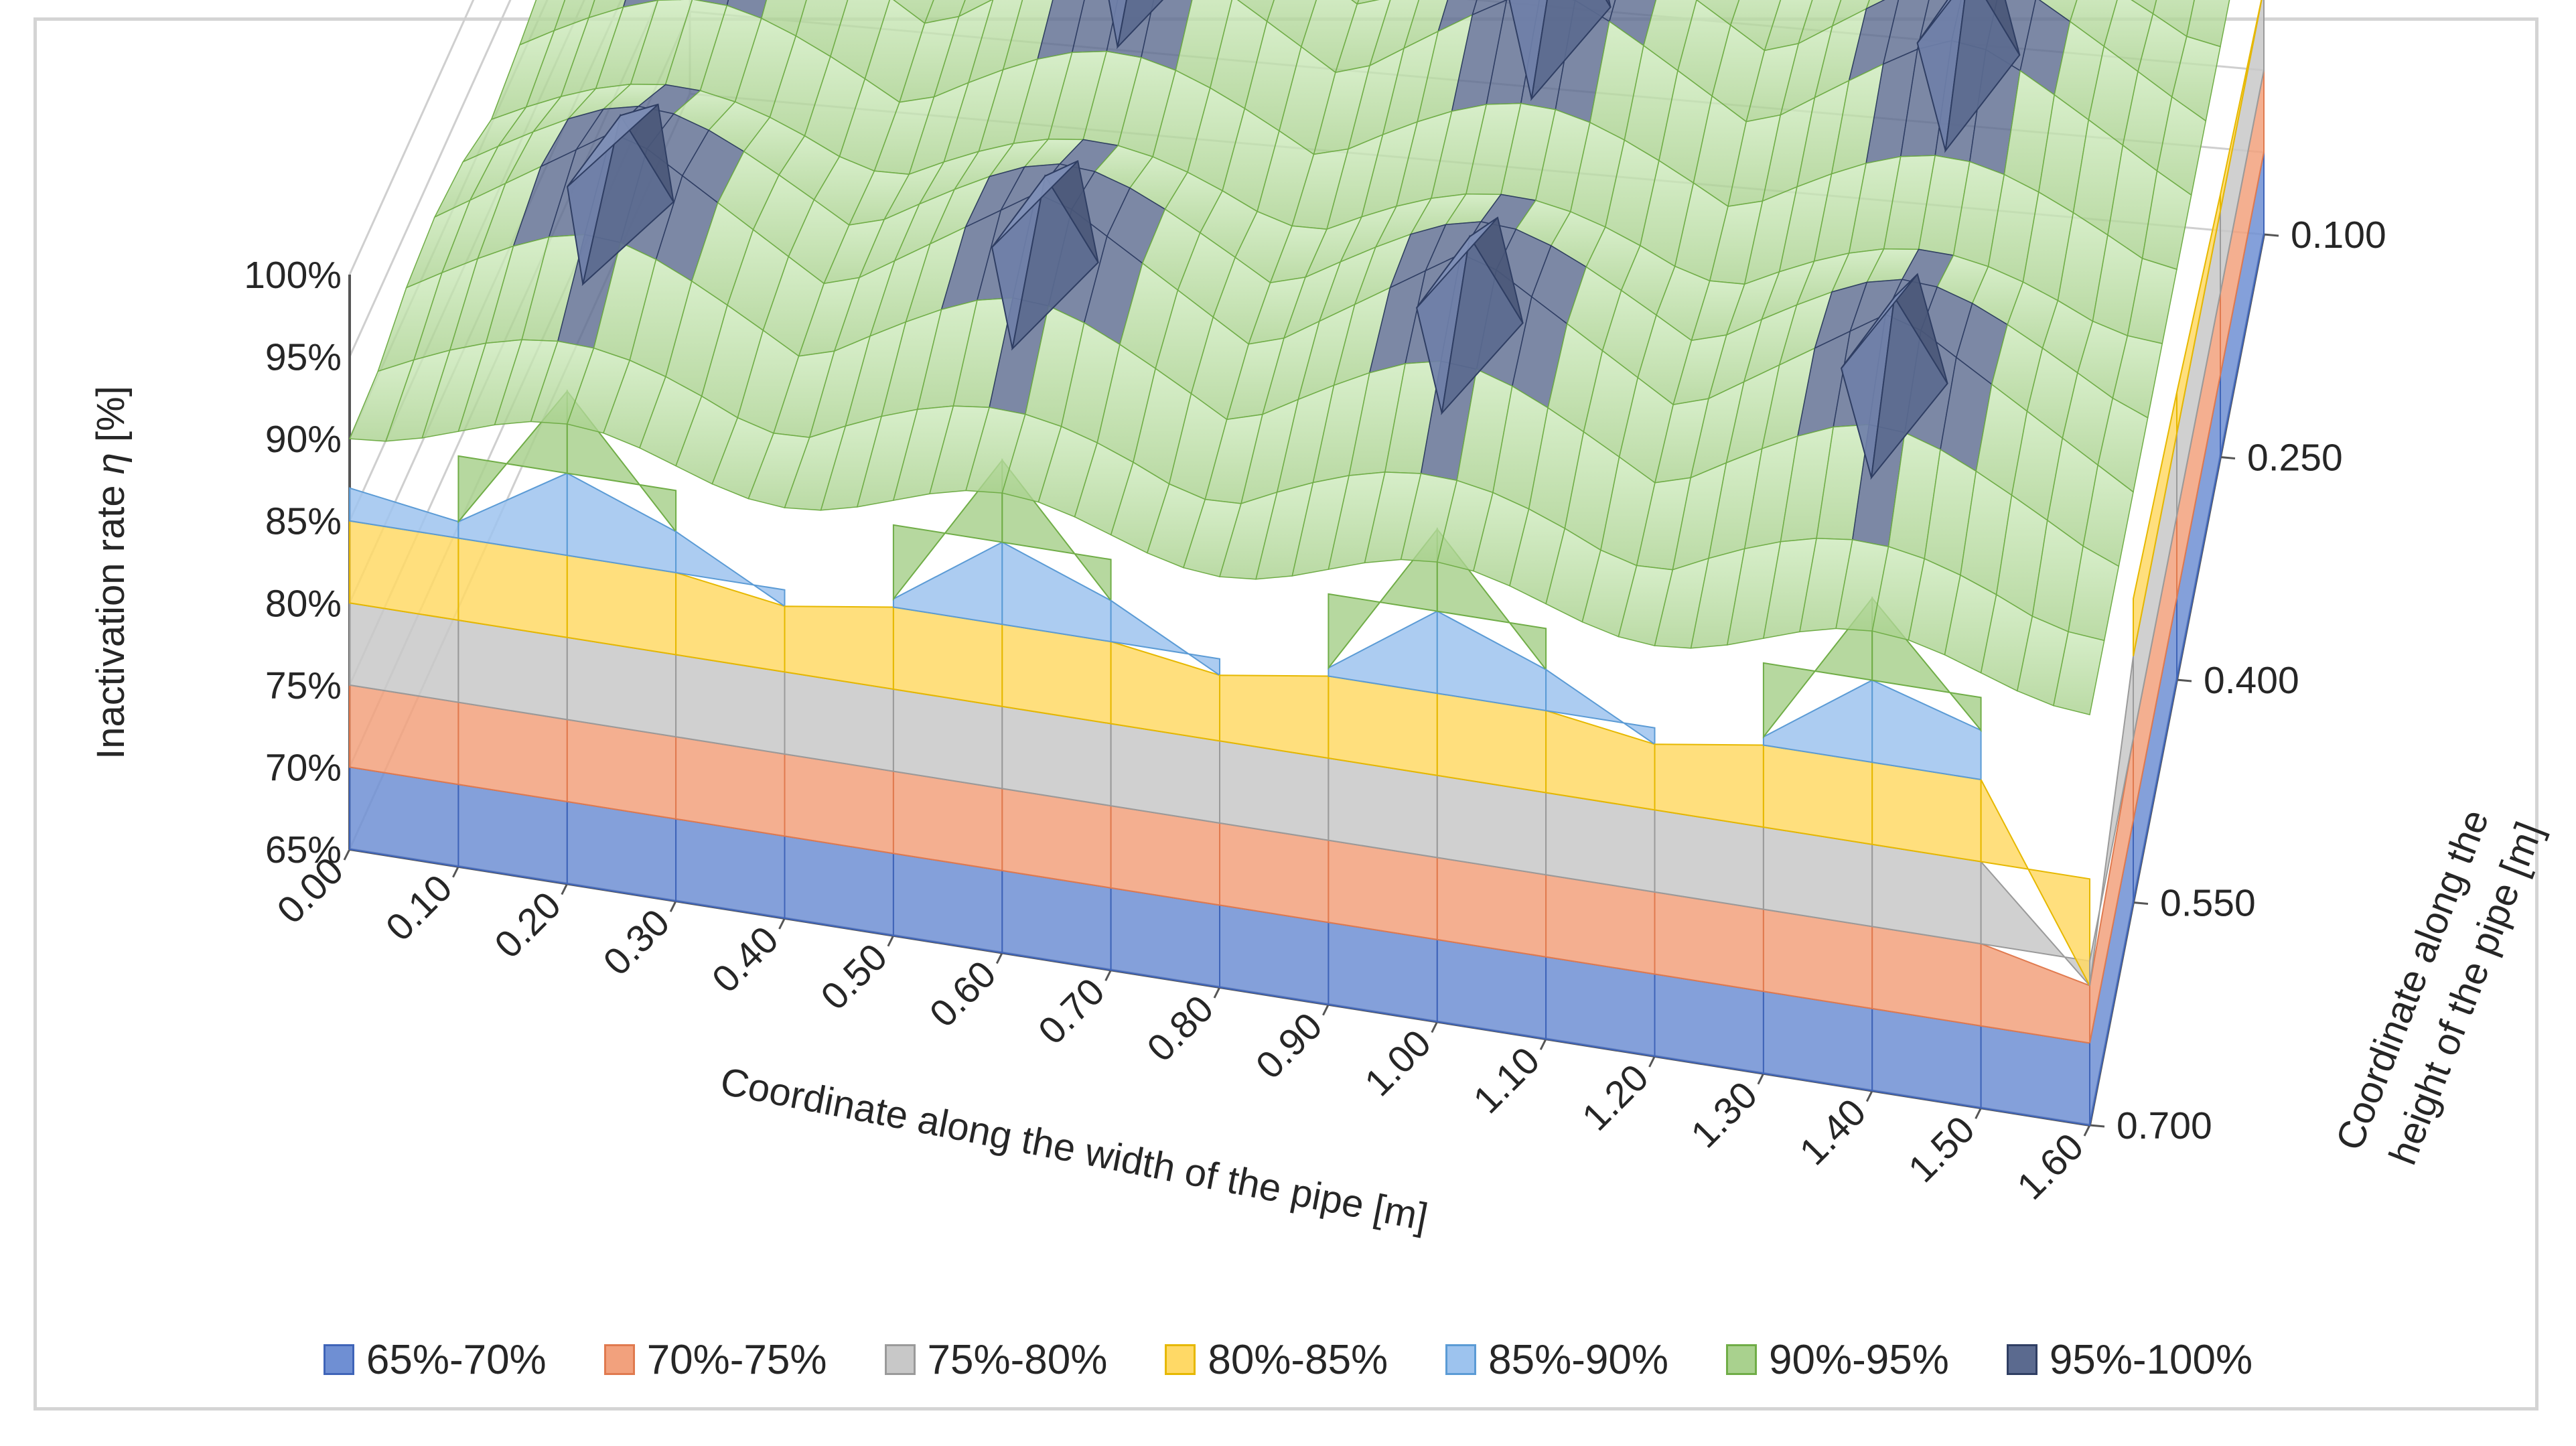 The width and height of the screenshot is (2576, 1446). What do you see at coordinates (303, 685) in the screenshot?
I see `z-tick-label: 75%` at bounding box center [303, 685].